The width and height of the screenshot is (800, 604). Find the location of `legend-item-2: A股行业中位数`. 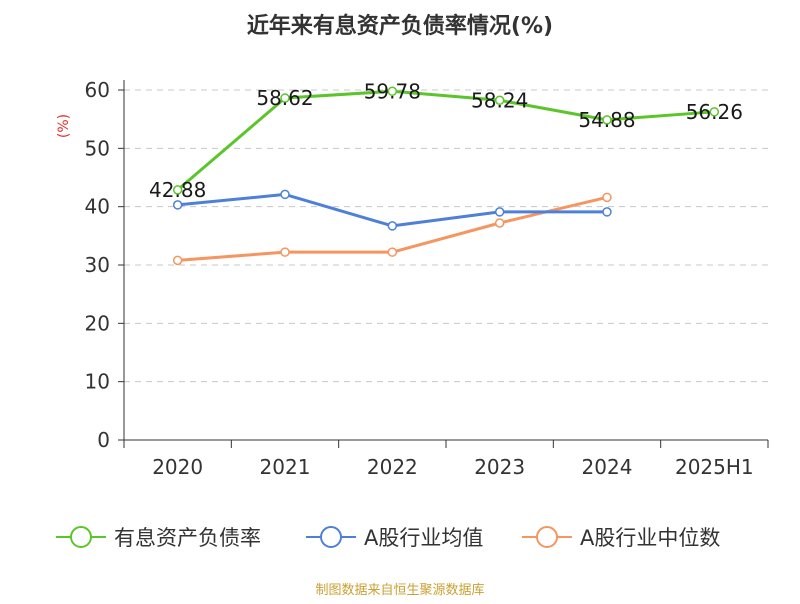

legend-item-2: A股行业中位数 is located at coordinates (621, 538).